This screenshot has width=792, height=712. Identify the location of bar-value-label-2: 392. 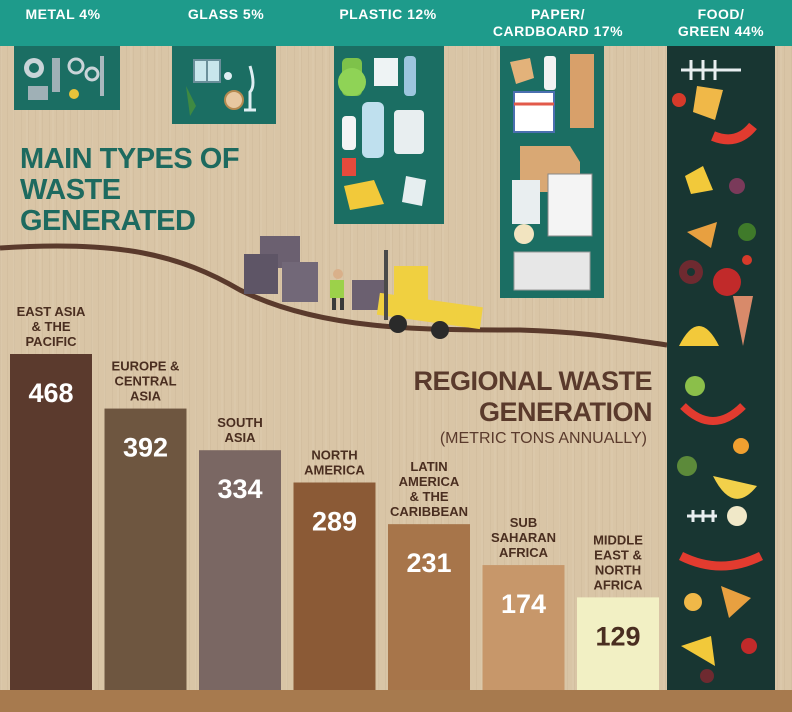
(145, 448).